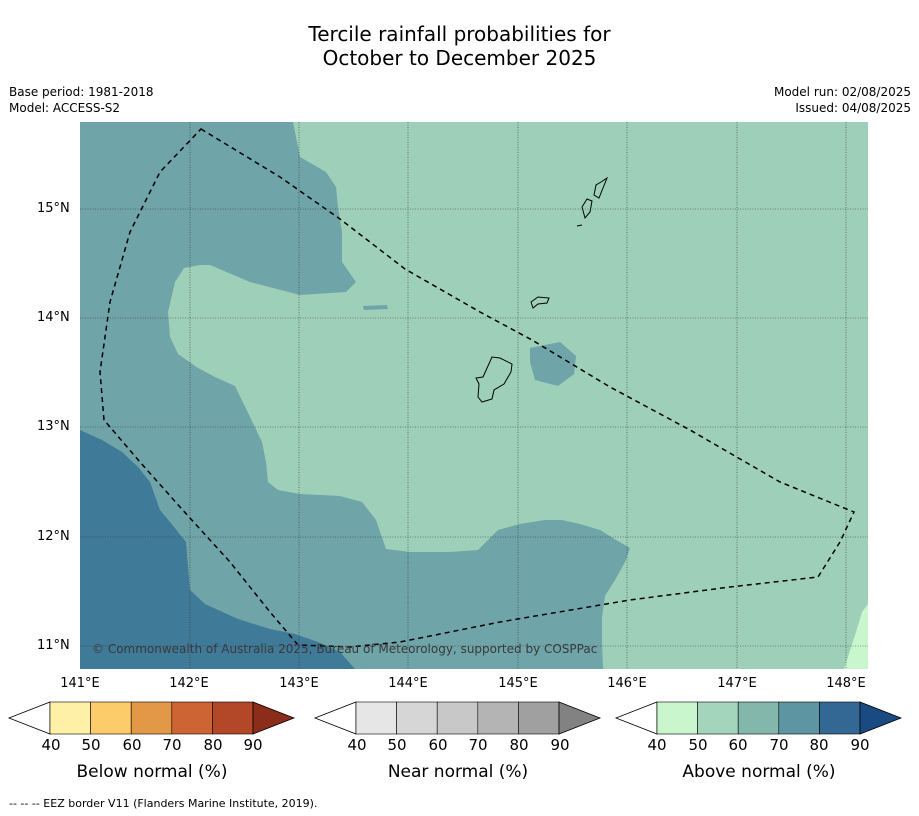  I want to click on cb1-tick-50: 50, so click(397, 745).